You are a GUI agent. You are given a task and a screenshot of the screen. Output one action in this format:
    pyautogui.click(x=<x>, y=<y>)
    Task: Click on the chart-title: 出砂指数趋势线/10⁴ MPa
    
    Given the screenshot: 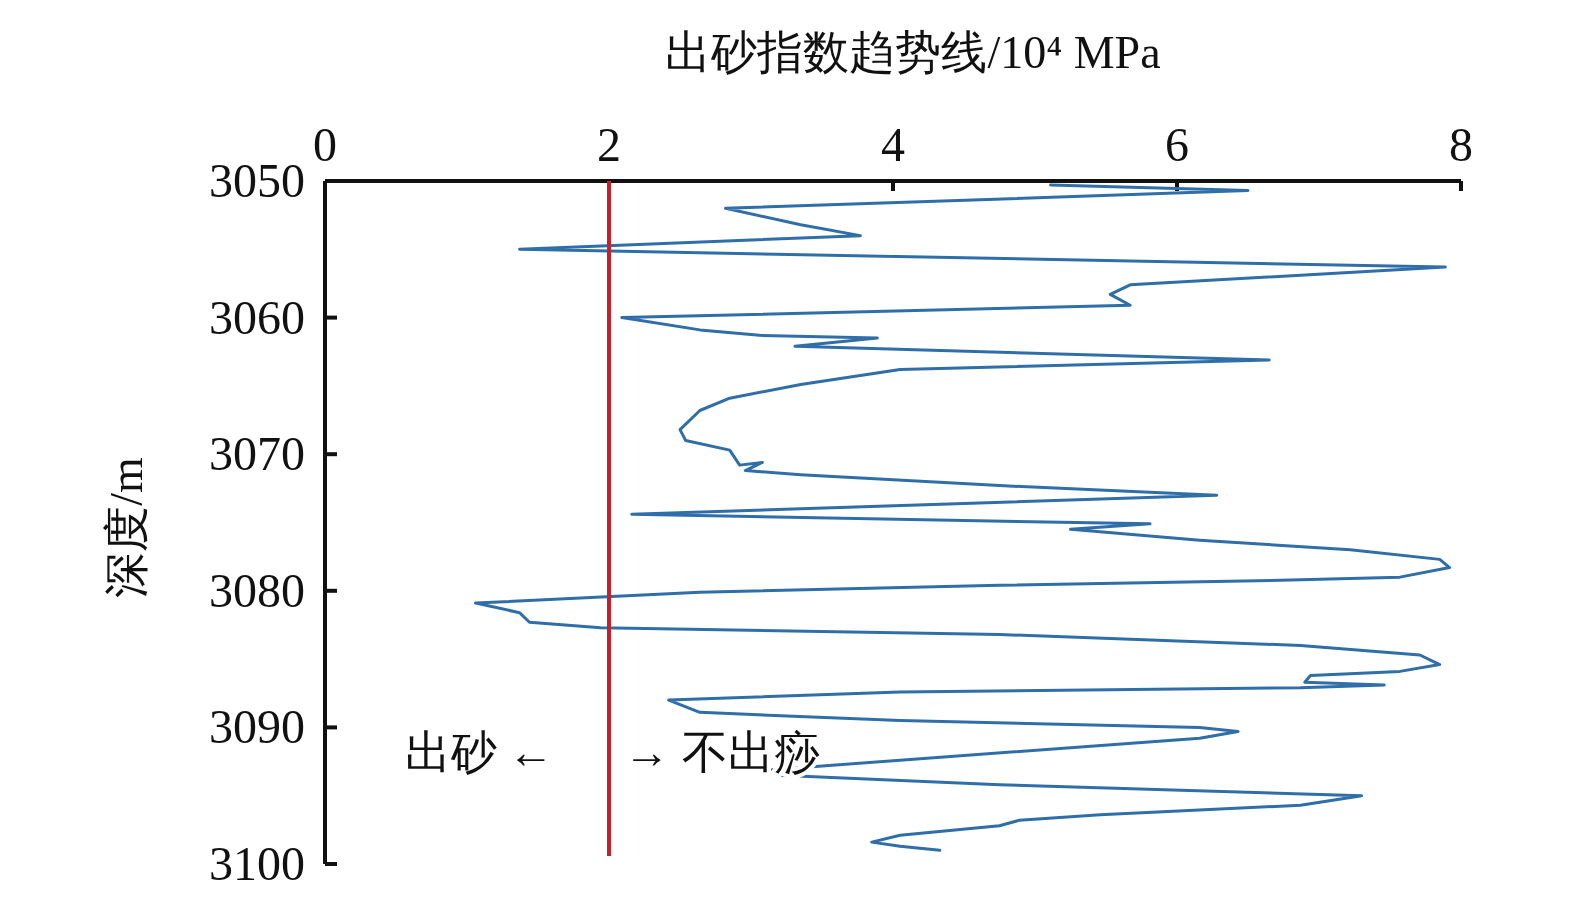 What is the action you would take?
    pyautogui.click(x=913, y=52)
    